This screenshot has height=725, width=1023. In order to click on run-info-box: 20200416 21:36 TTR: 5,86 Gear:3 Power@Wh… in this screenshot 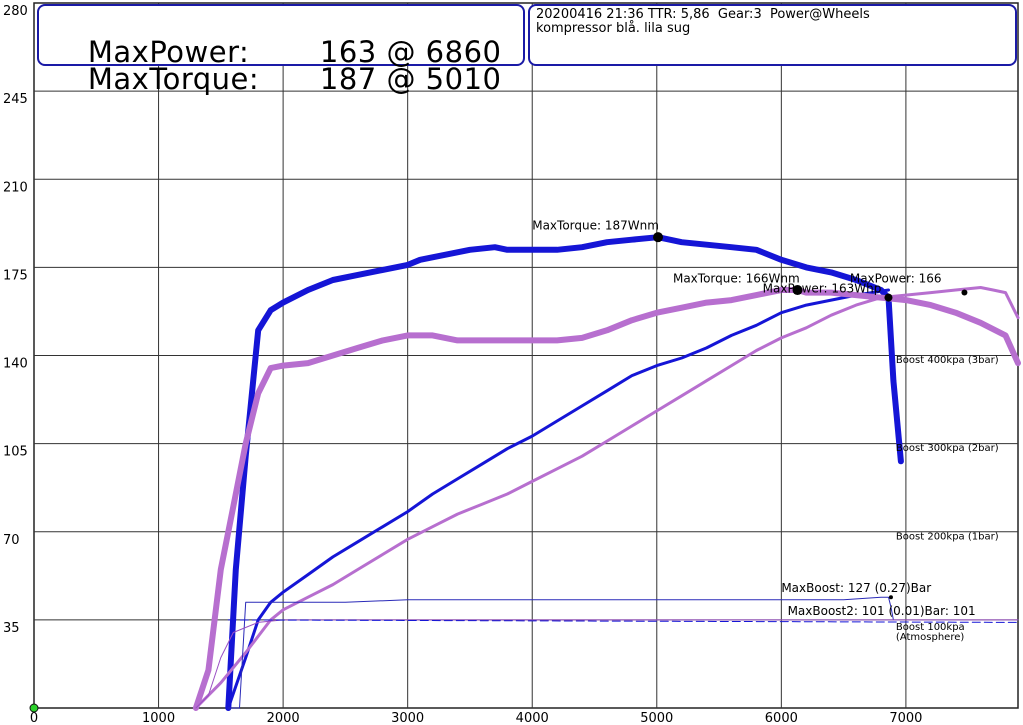, I will do `click(772, 35)`.